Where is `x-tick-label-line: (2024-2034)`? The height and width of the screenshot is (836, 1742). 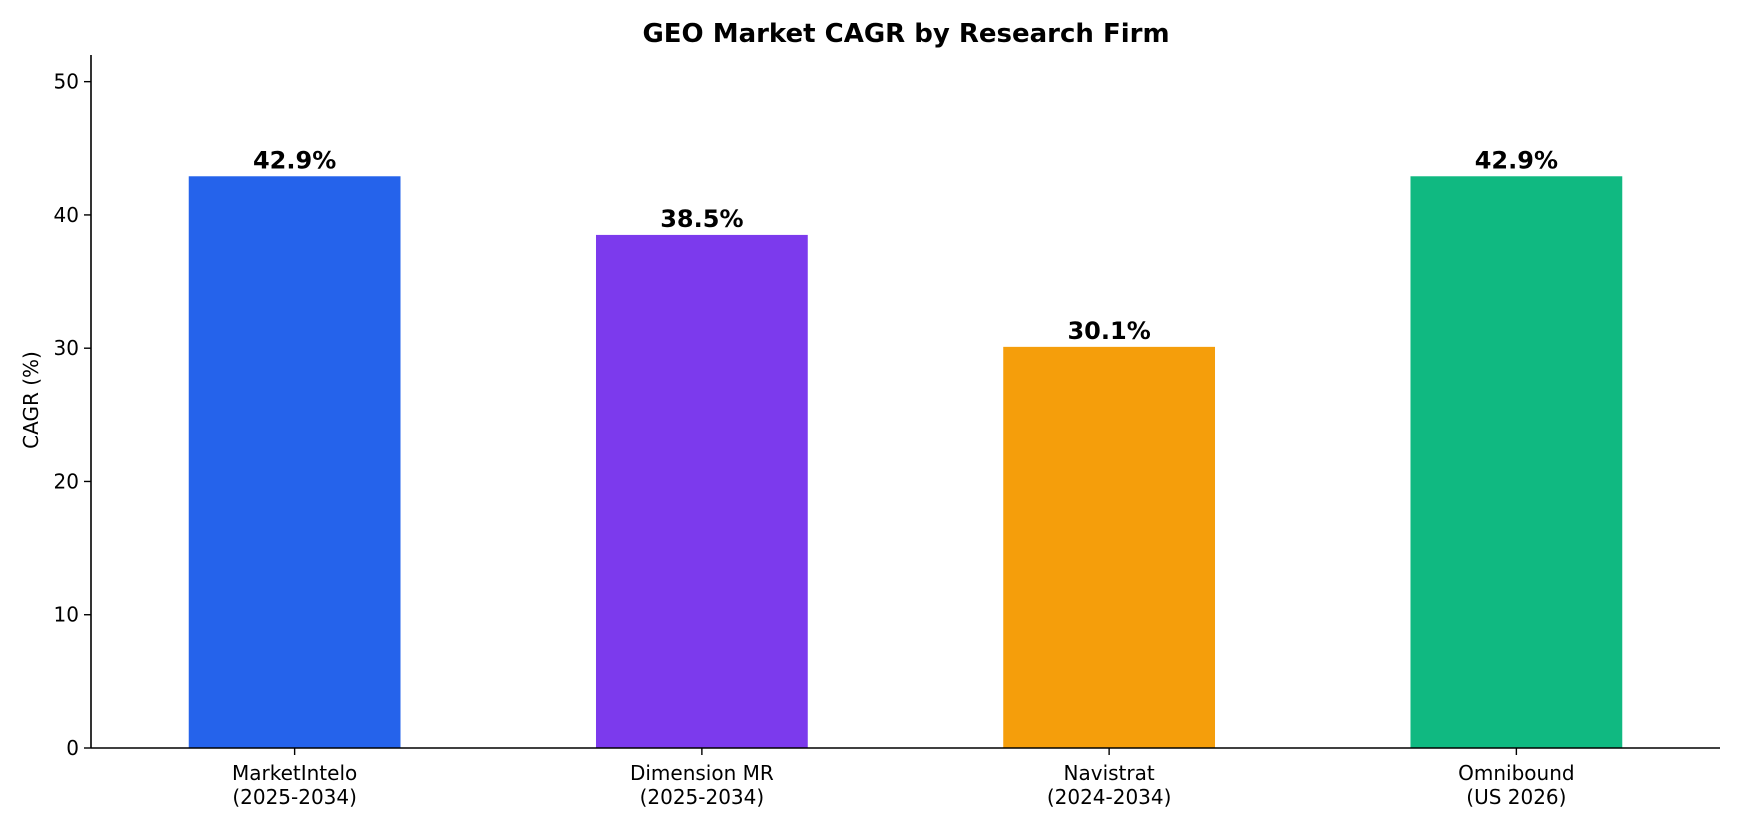 x-tick-label-line: (2024-2034) is located at coordinates (1109, 797).